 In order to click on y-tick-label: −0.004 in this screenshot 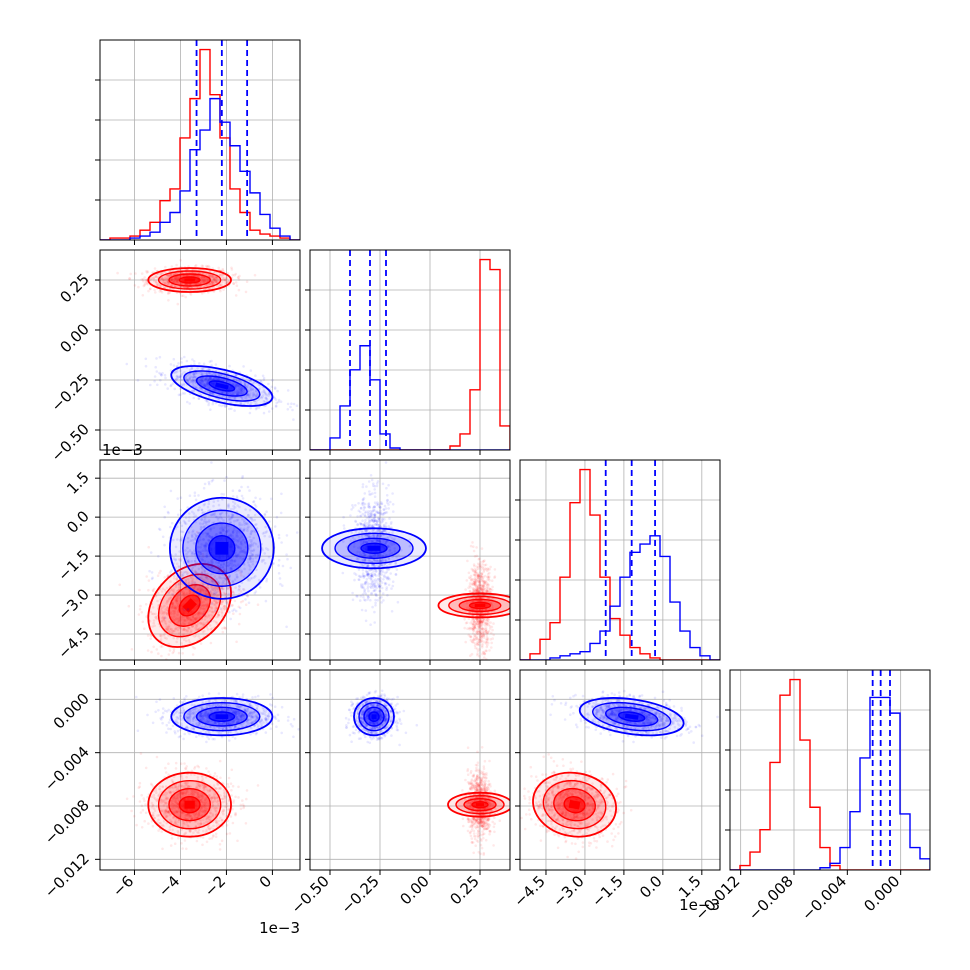, I will do `click(67, 769)`.